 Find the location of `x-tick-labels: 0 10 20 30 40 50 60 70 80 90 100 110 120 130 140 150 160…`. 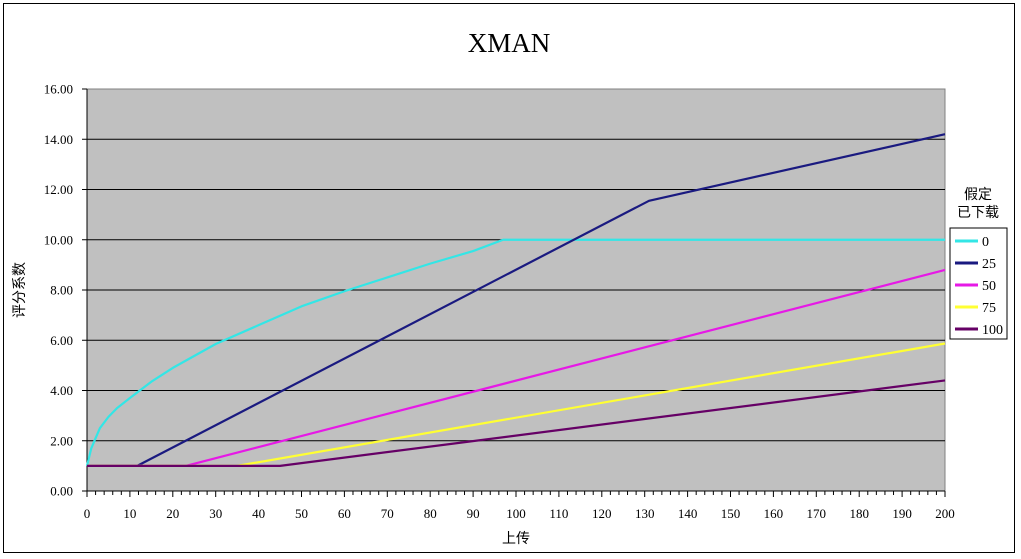

x-tick-labels: 0 10 20 30 40 50 60 70 80 90 100 110 120 130 140 150 160… is located at coordinates (519, 513).